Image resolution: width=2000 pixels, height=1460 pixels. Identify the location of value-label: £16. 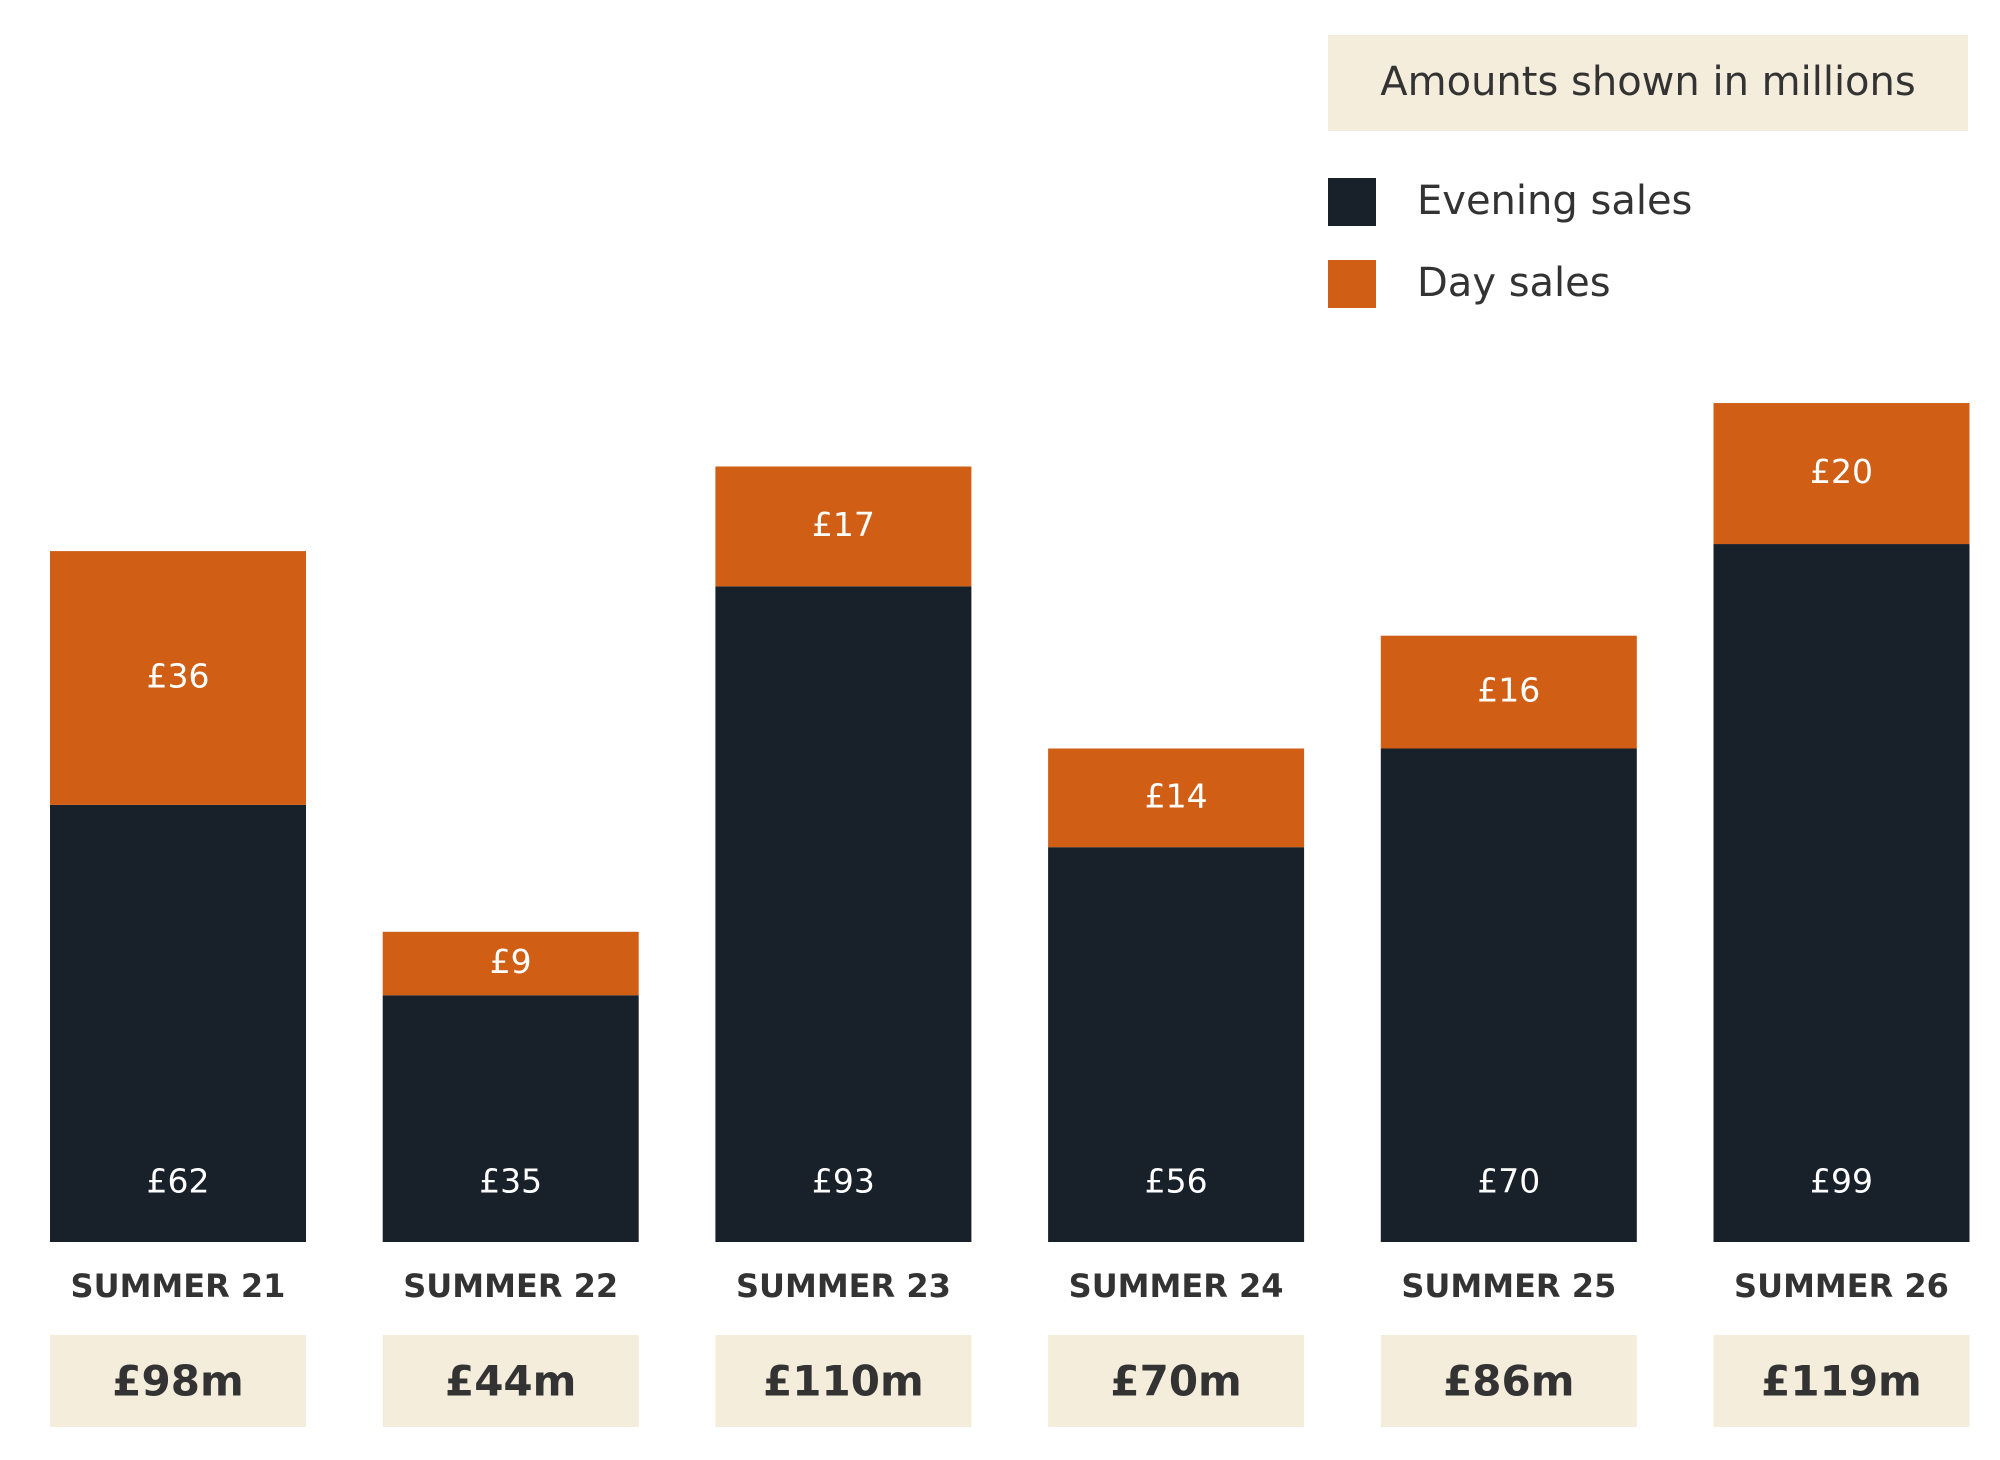
(1508, 690).